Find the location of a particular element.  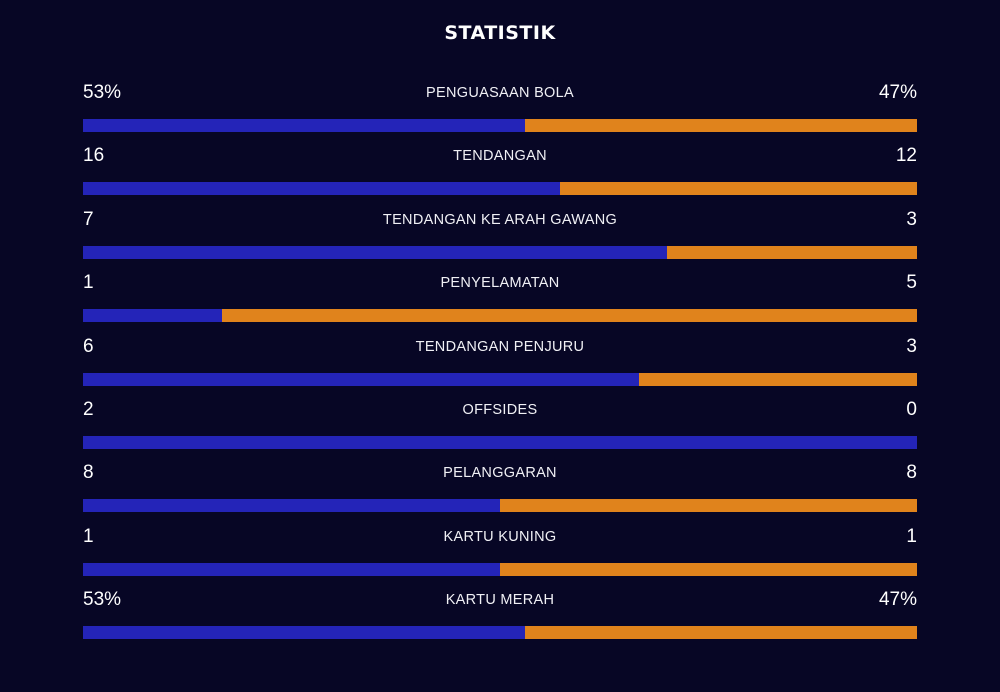

home-value: 16 is located at coordinates (94, 156).